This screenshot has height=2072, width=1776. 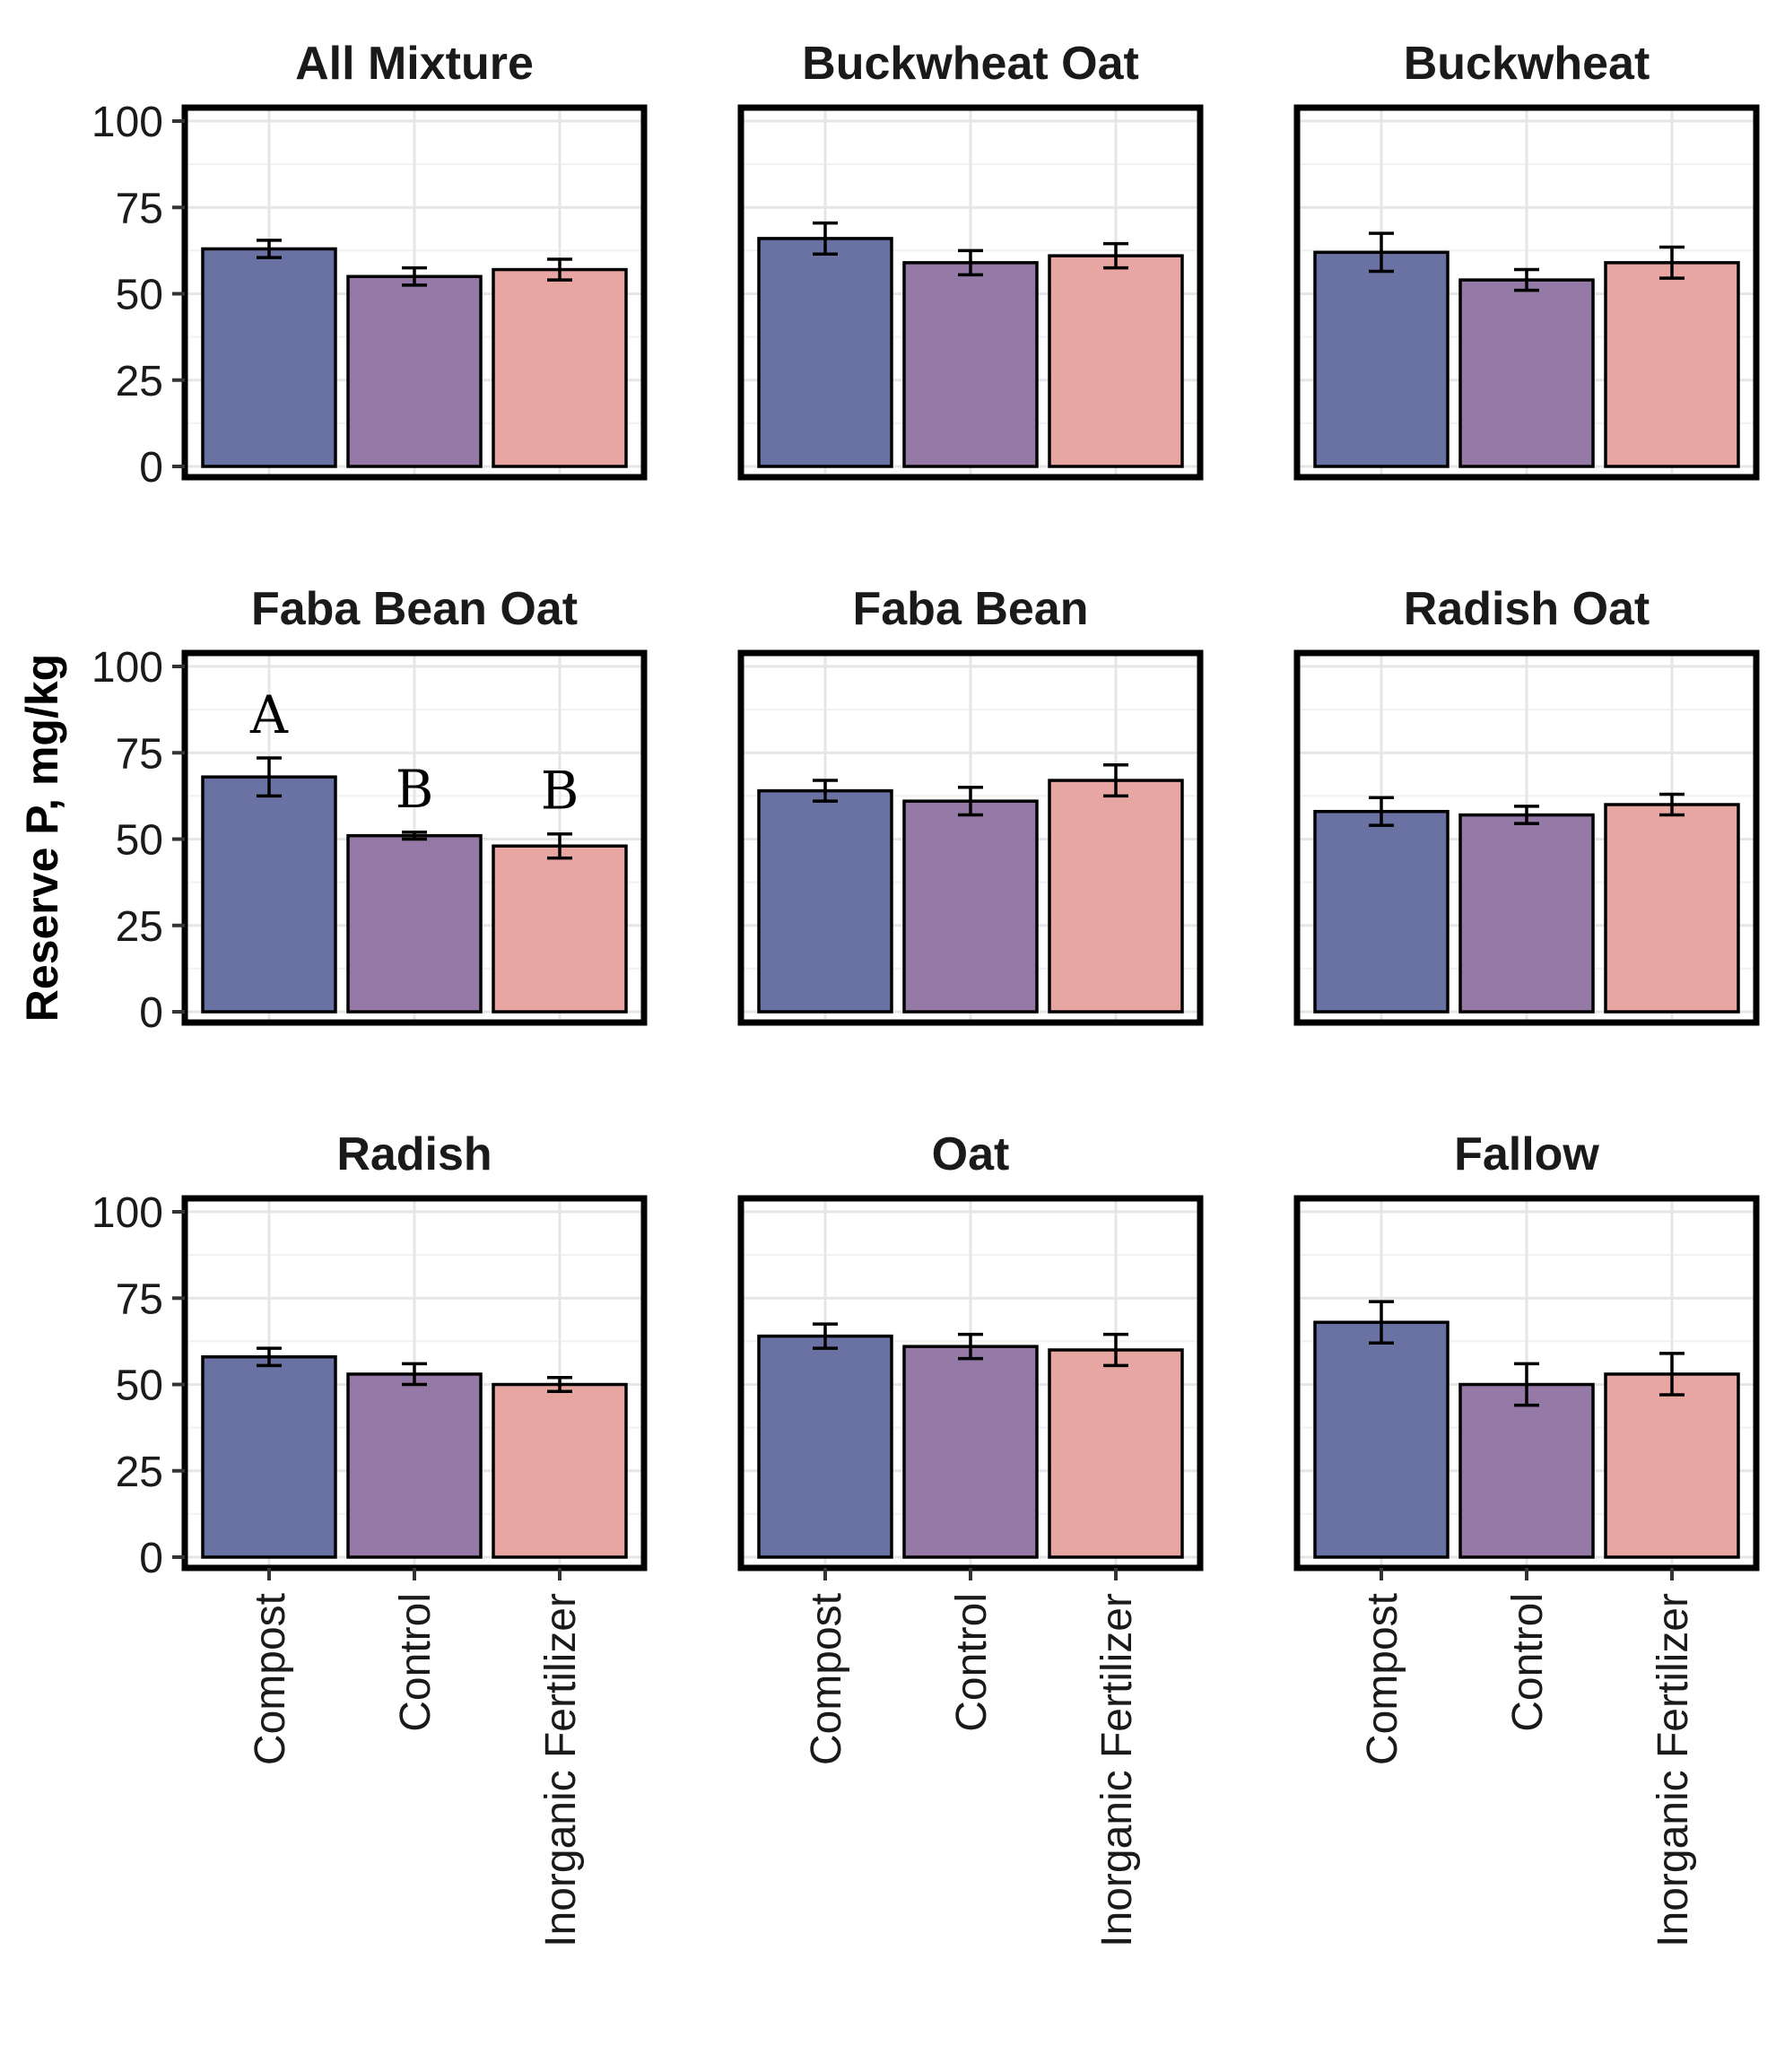 What do you see at coordinates (367, 265) in the screenshot?
I see `facet-panel: All Mixture 0 25 50 75 100` at bounding box center [367, 265].